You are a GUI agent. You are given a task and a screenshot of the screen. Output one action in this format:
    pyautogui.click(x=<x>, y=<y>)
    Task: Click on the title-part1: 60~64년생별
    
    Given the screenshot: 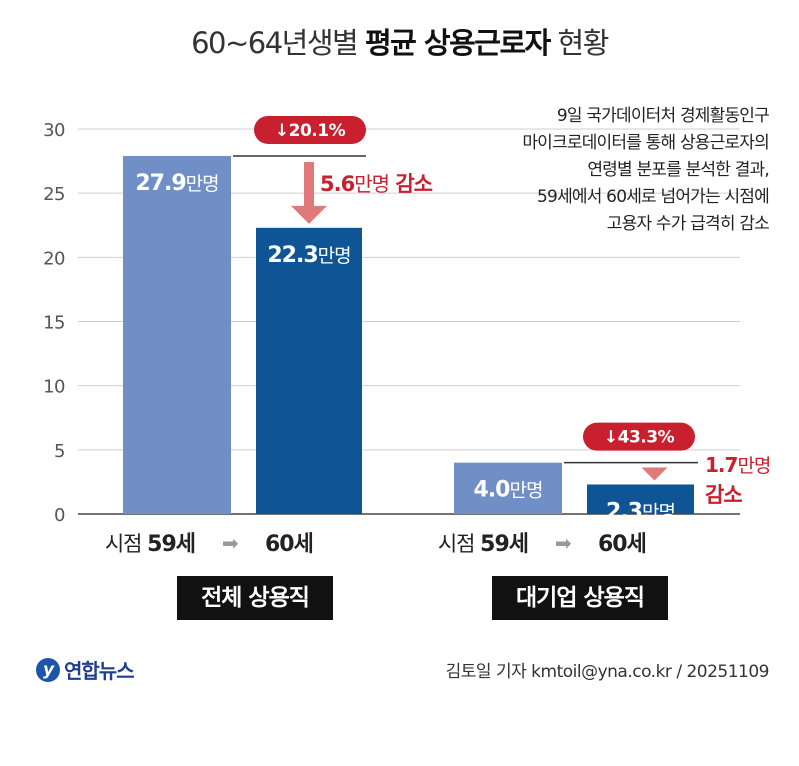 What is the action you would take?
    pyautogui.click(x=275, y=43)
    